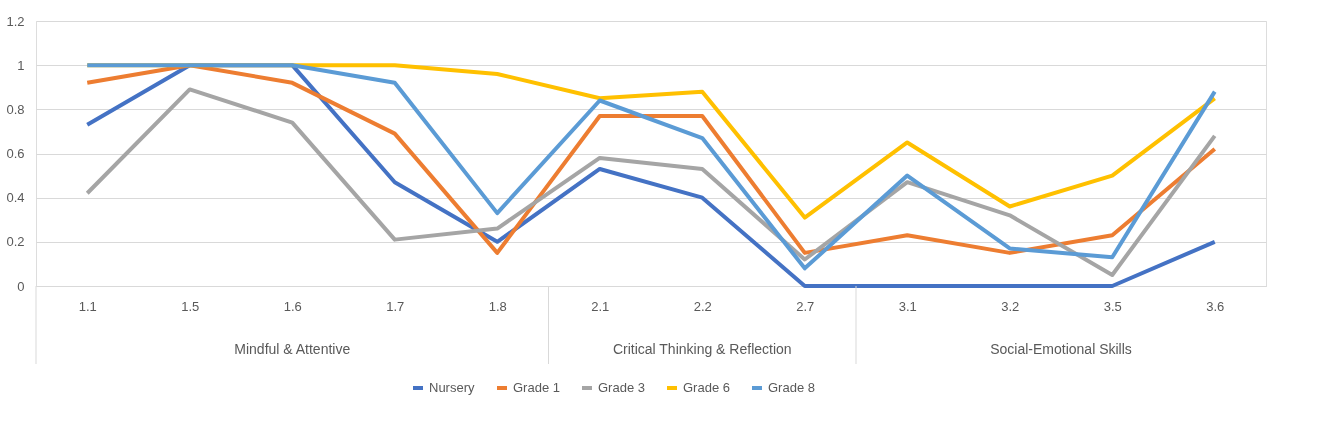 Image resolution: width=1319 pixels, height=424 pixels. What do you see at coordinates (1215, 306) in the screenshot?
I see `x-tick-label: 3.6` at bounding box center [1215, 306].